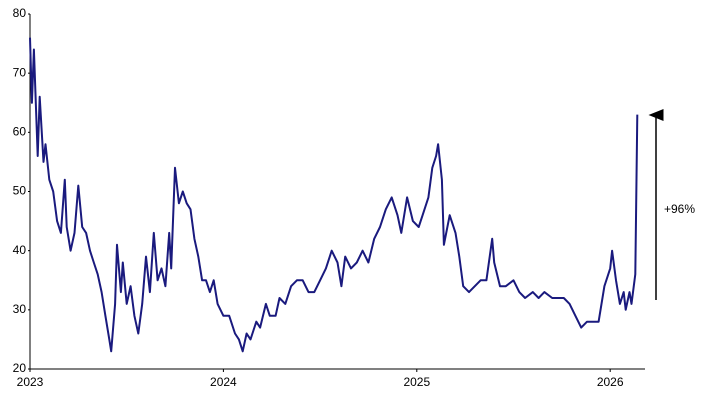  What do you see at coordinates (20, 13) in the screenshot?
I see `y-tick-label: 80` at bounding box center [20, 13].